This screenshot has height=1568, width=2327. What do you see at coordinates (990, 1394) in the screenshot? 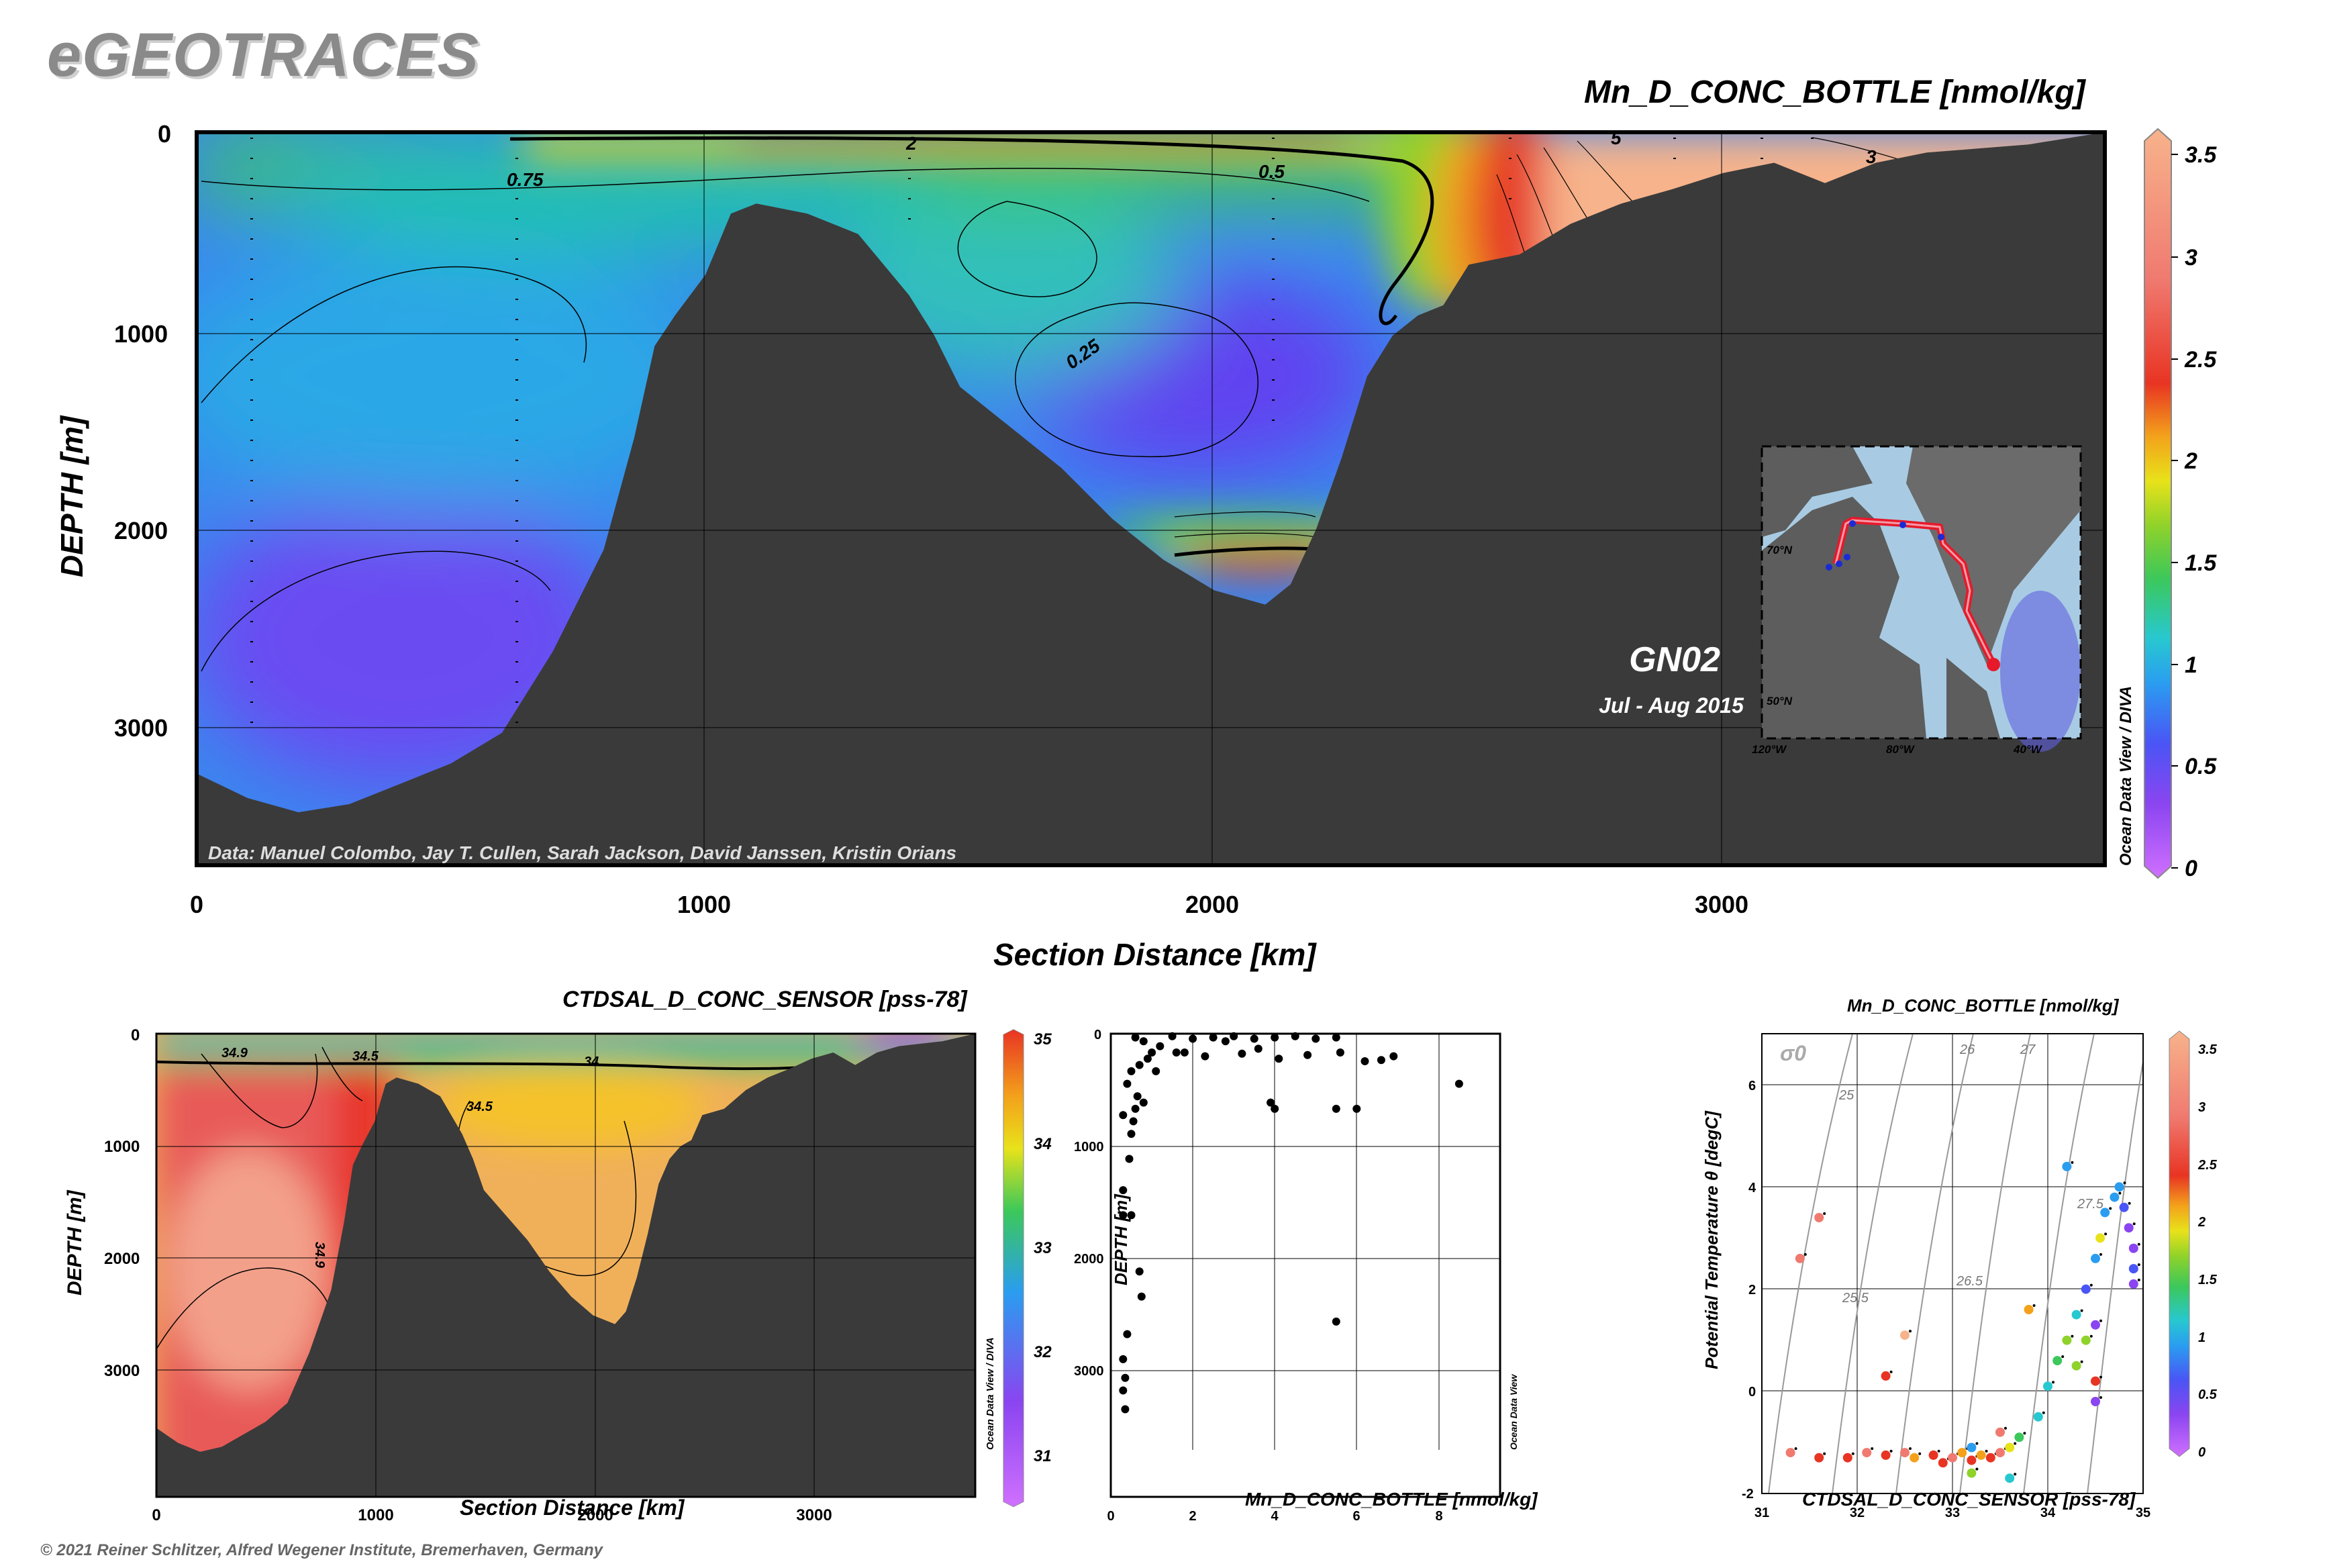
I see `odv-label-salinity: Ocean Data View / DIVA` at bounding box center [990, 1394].